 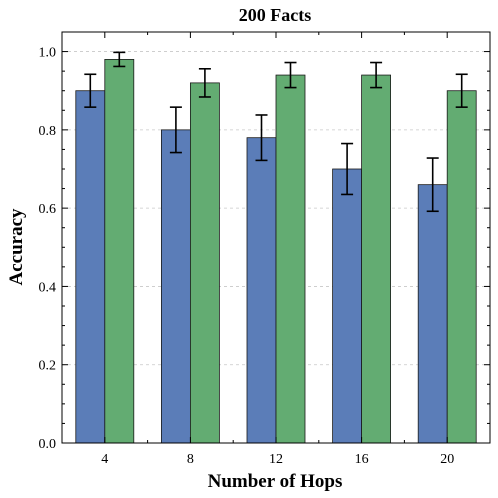 What do you see at coordinates (190, 459) in the screenshot?
I see `x-tick-label: 8` at bounding box center [190, 459].